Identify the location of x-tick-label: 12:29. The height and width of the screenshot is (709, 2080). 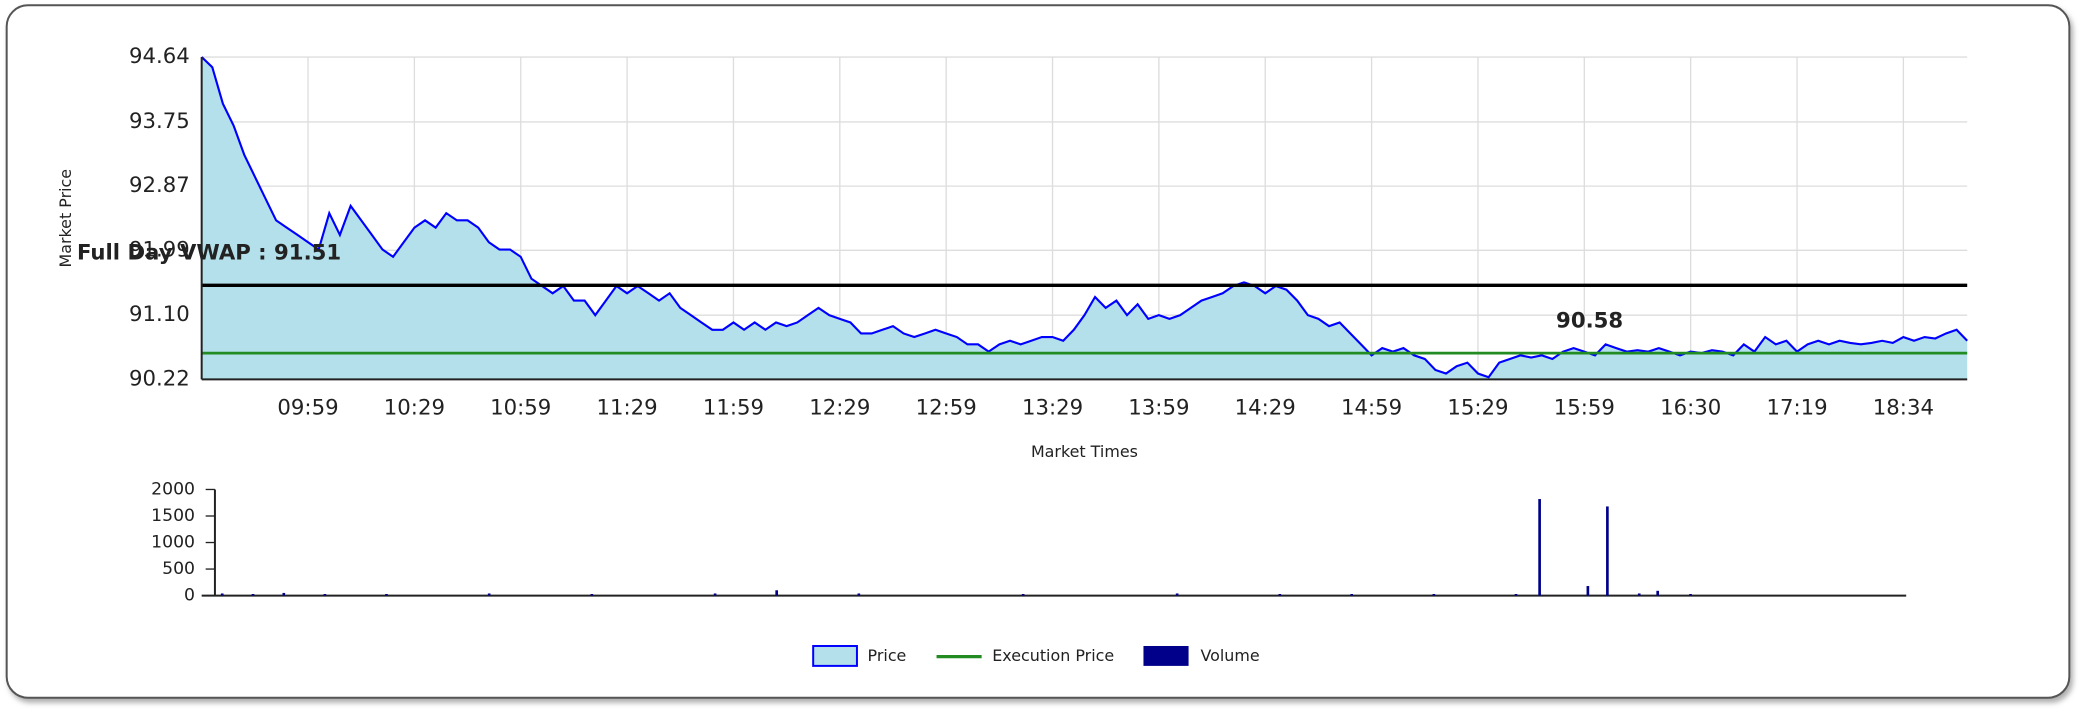
(839, 408).